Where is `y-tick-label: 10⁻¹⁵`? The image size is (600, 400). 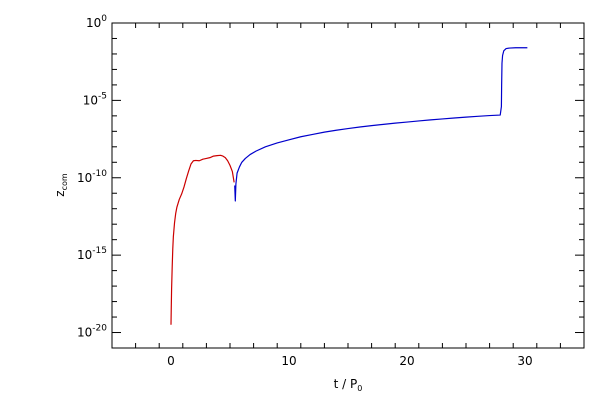 y-tick-label: 10⁻¹⁵ is located at coordinates (92, 254).